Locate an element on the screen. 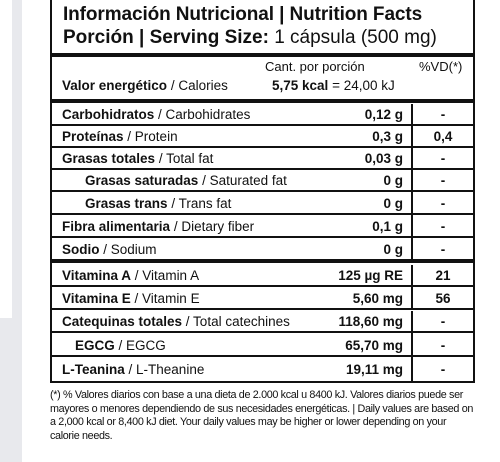 This screenshot has width=500, height=462. nutrient-name: Grasas trans / Trans fat is located at coordinates (158, 203).